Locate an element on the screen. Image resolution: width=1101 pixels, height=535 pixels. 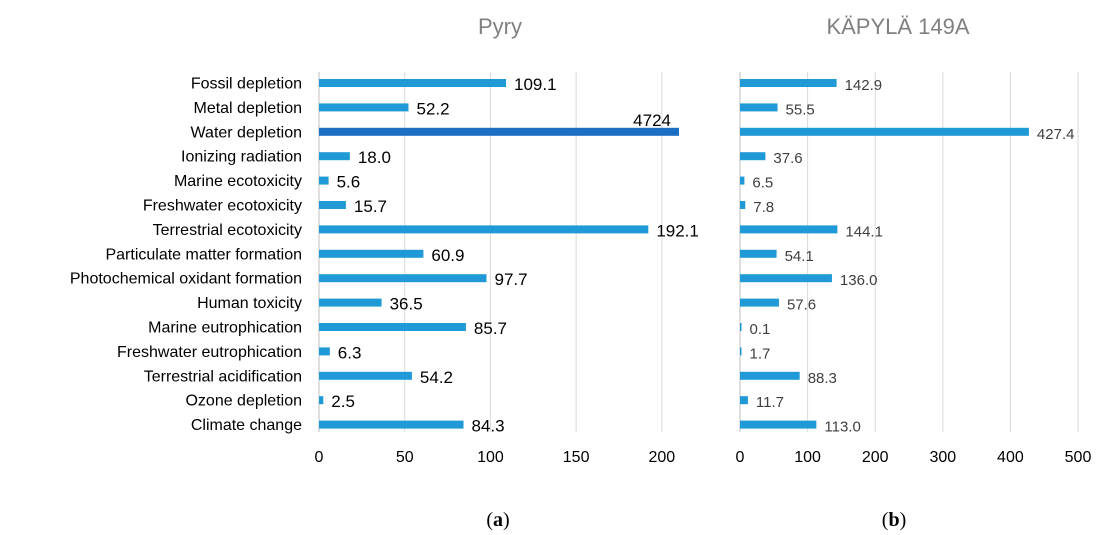
category-label-marine-ecotoxicity: Marine ecotoxicity is located at coordinates (238, 181).